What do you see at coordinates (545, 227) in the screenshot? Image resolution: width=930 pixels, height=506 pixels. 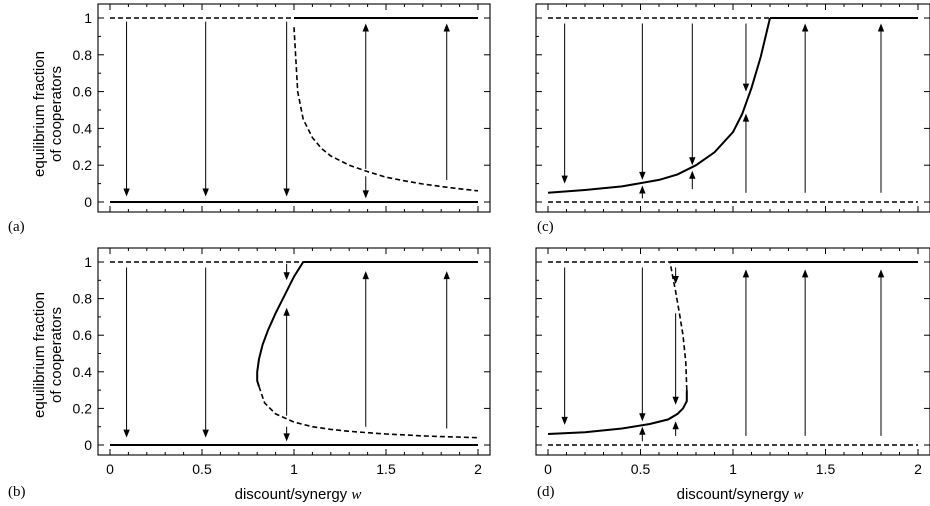 I see `panel-label: (c)` at bounding box center [545, 227].